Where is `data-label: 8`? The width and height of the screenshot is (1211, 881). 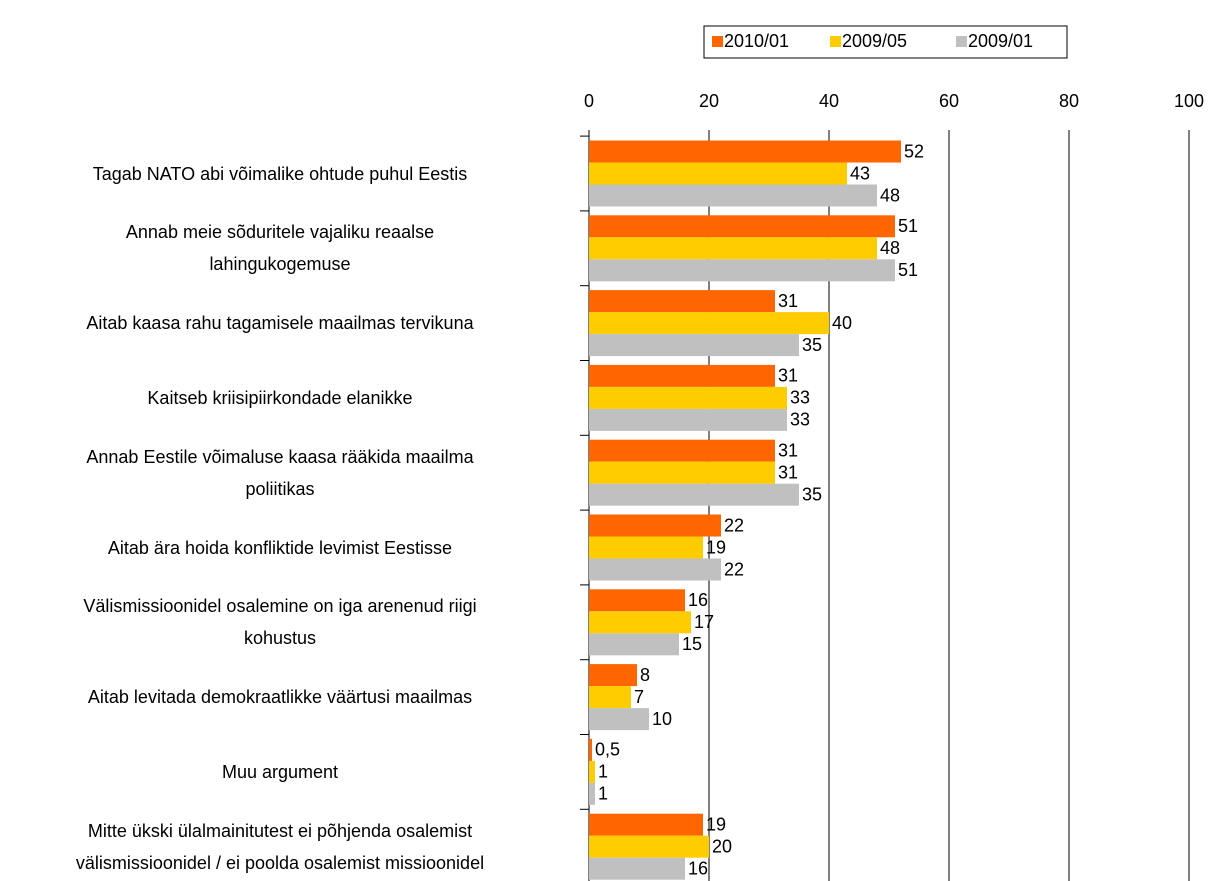 data-label: 8 is located at coordinates (645, 675).